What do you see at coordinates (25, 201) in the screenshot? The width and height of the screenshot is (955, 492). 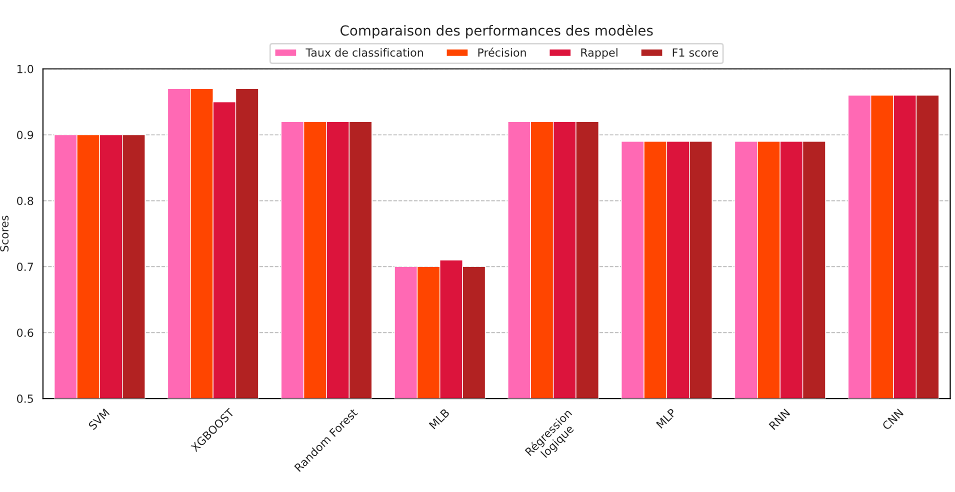 I see `y-tick-label: 0.8` at bounding box center [25, 201].